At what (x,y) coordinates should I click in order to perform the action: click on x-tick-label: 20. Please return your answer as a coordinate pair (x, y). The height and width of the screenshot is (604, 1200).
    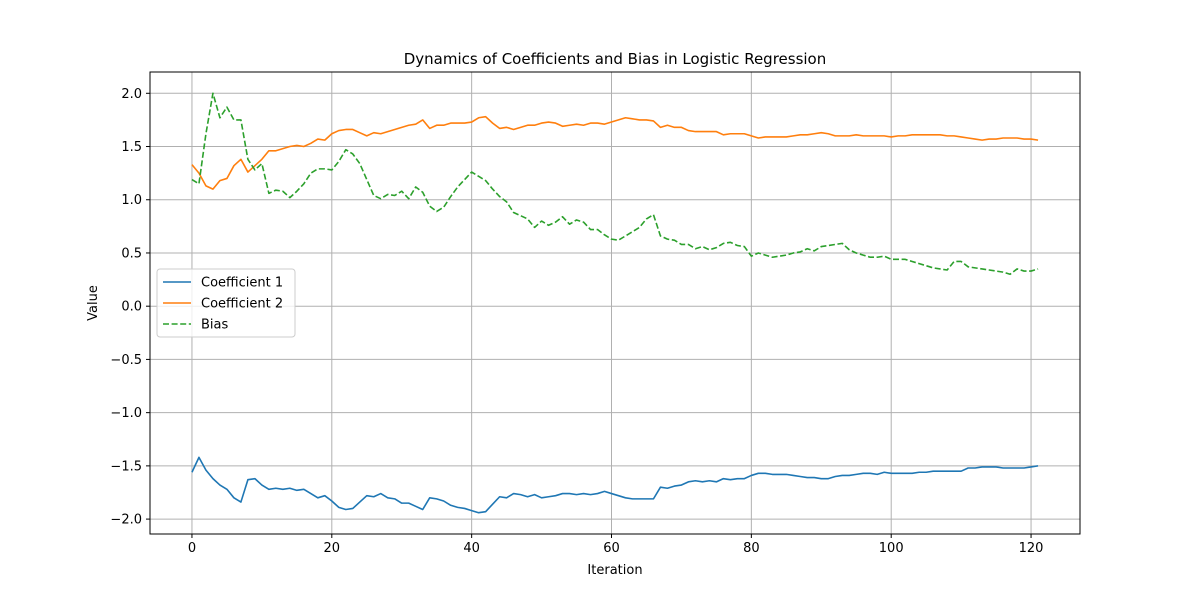
    Looking at the image, I should click on (332, 548).